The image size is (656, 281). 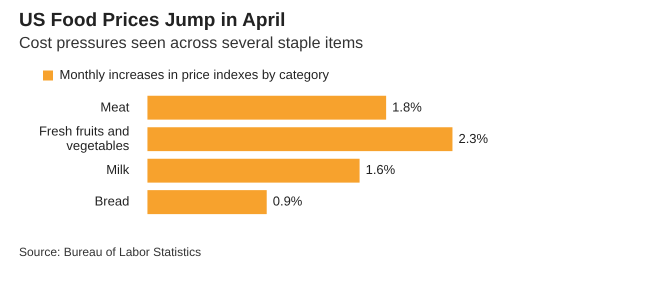 I want to click on data-label: 1.6%, so click(x=381, y=170).